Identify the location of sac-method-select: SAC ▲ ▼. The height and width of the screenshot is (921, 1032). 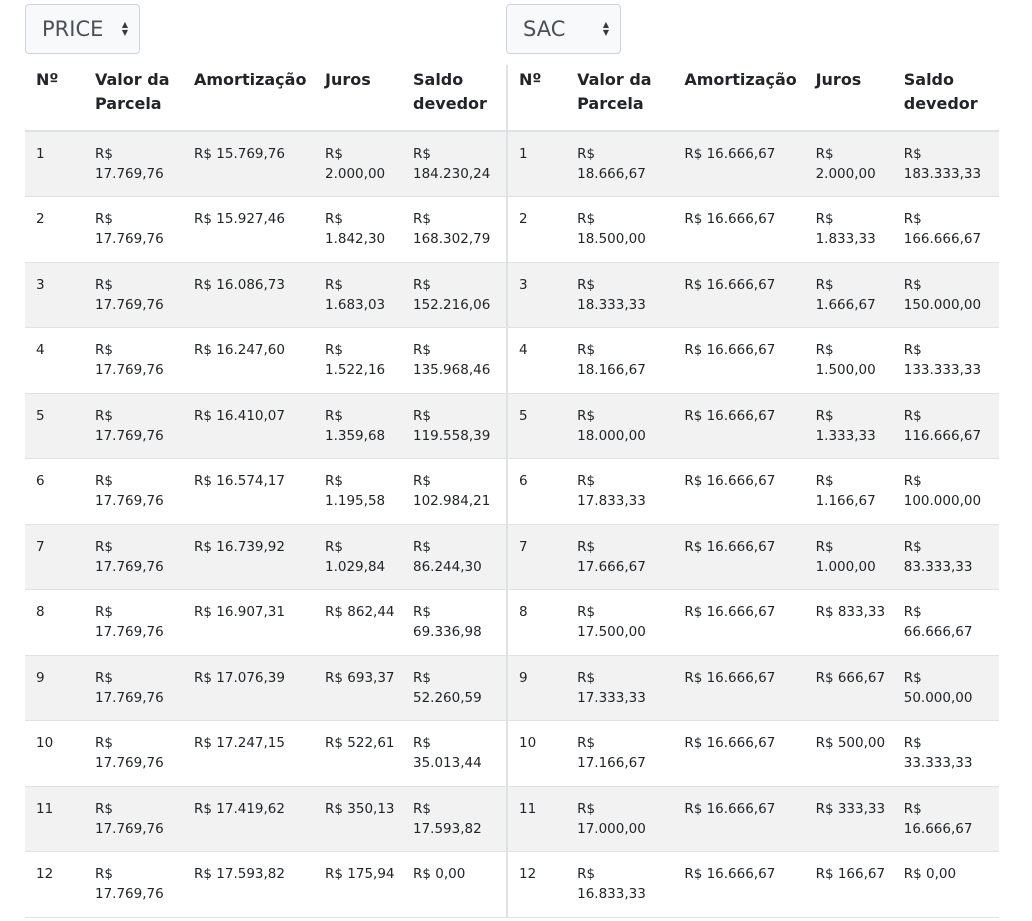
(563, 29).